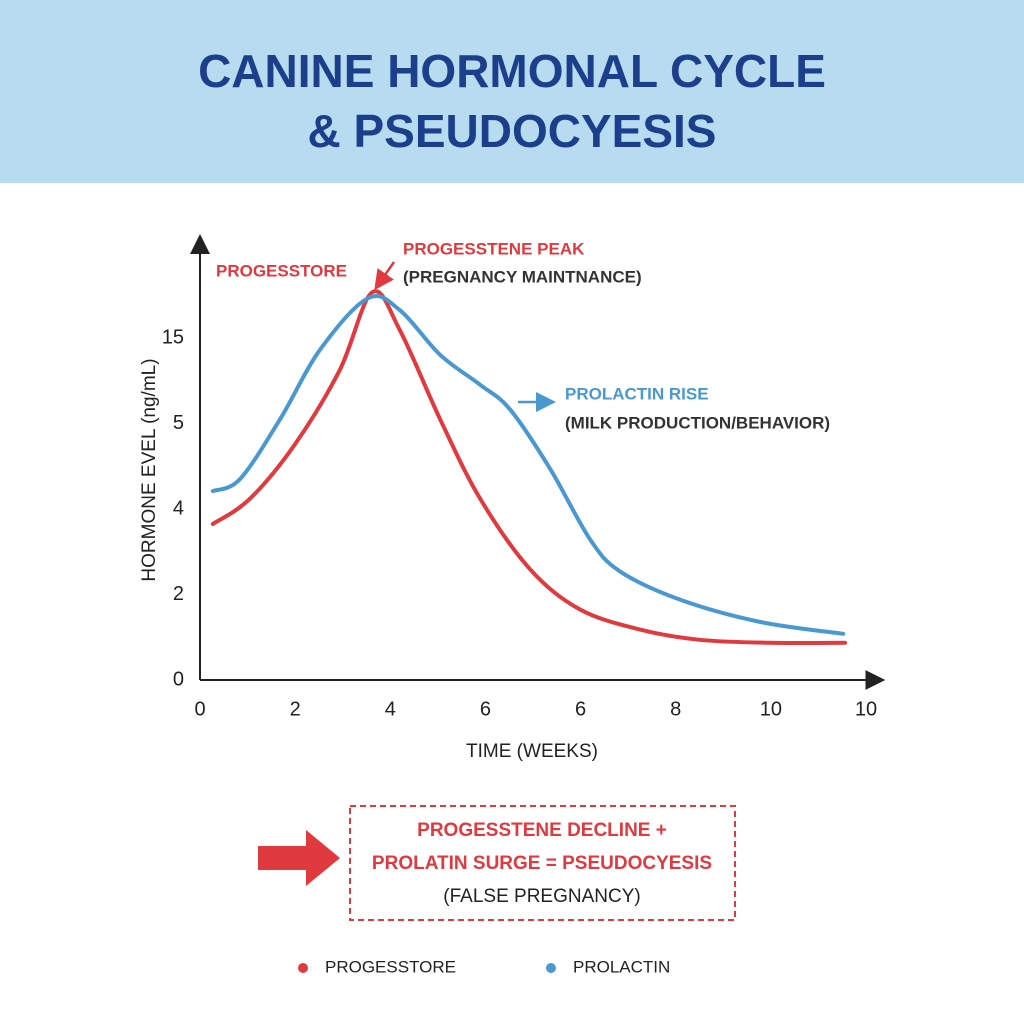 The width and height of the screenshot is (1024, 1024). Describe the element at coordinates (542, 830) in the screenshot. I see `callout-text: PROGESSTENE DECLINE +` at that location.